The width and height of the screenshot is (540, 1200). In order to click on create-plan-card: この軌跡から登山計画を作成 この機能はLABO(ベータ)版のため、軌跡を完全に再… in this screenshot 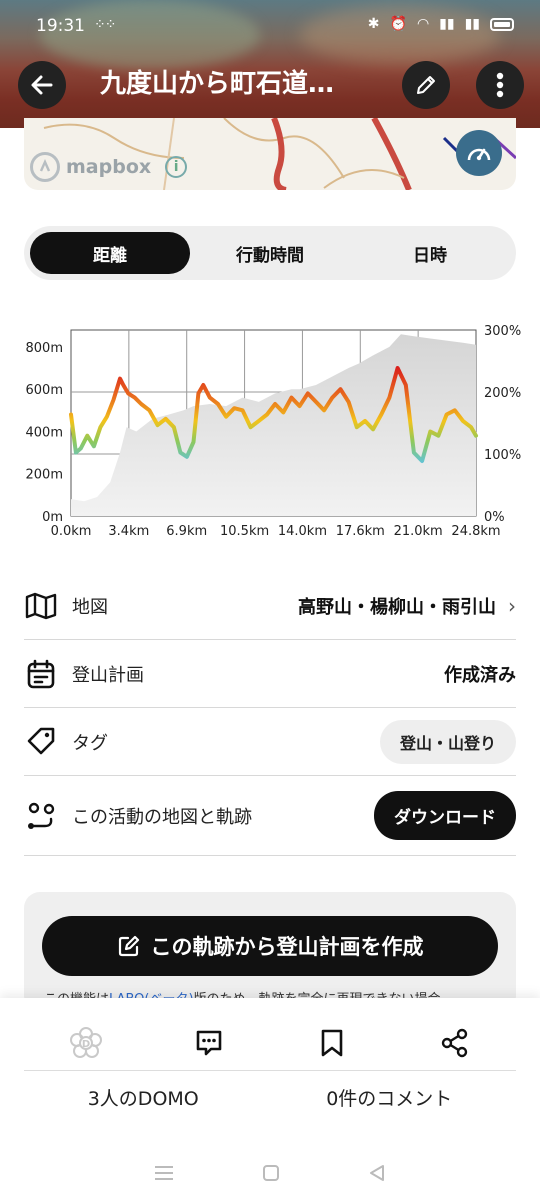, I will do `click(270, 952)`.